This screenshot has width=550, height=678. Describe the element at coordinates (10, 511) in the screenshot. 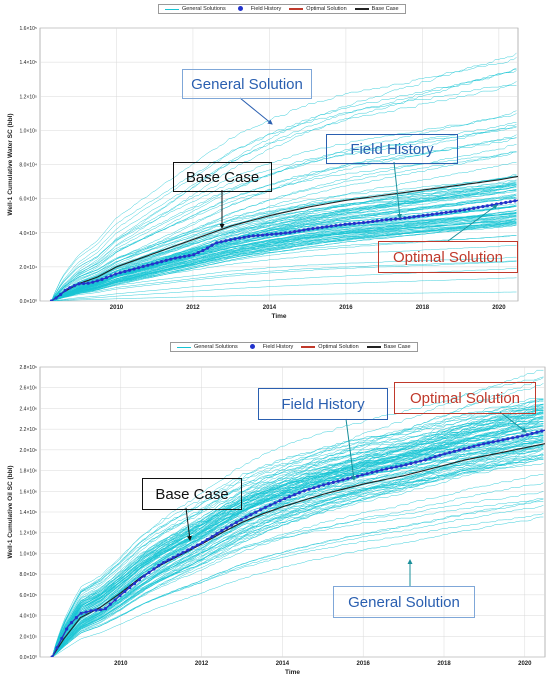

I see `y-axis-label: Well-1 Cumulative Oil SC (bbl)` at that location.